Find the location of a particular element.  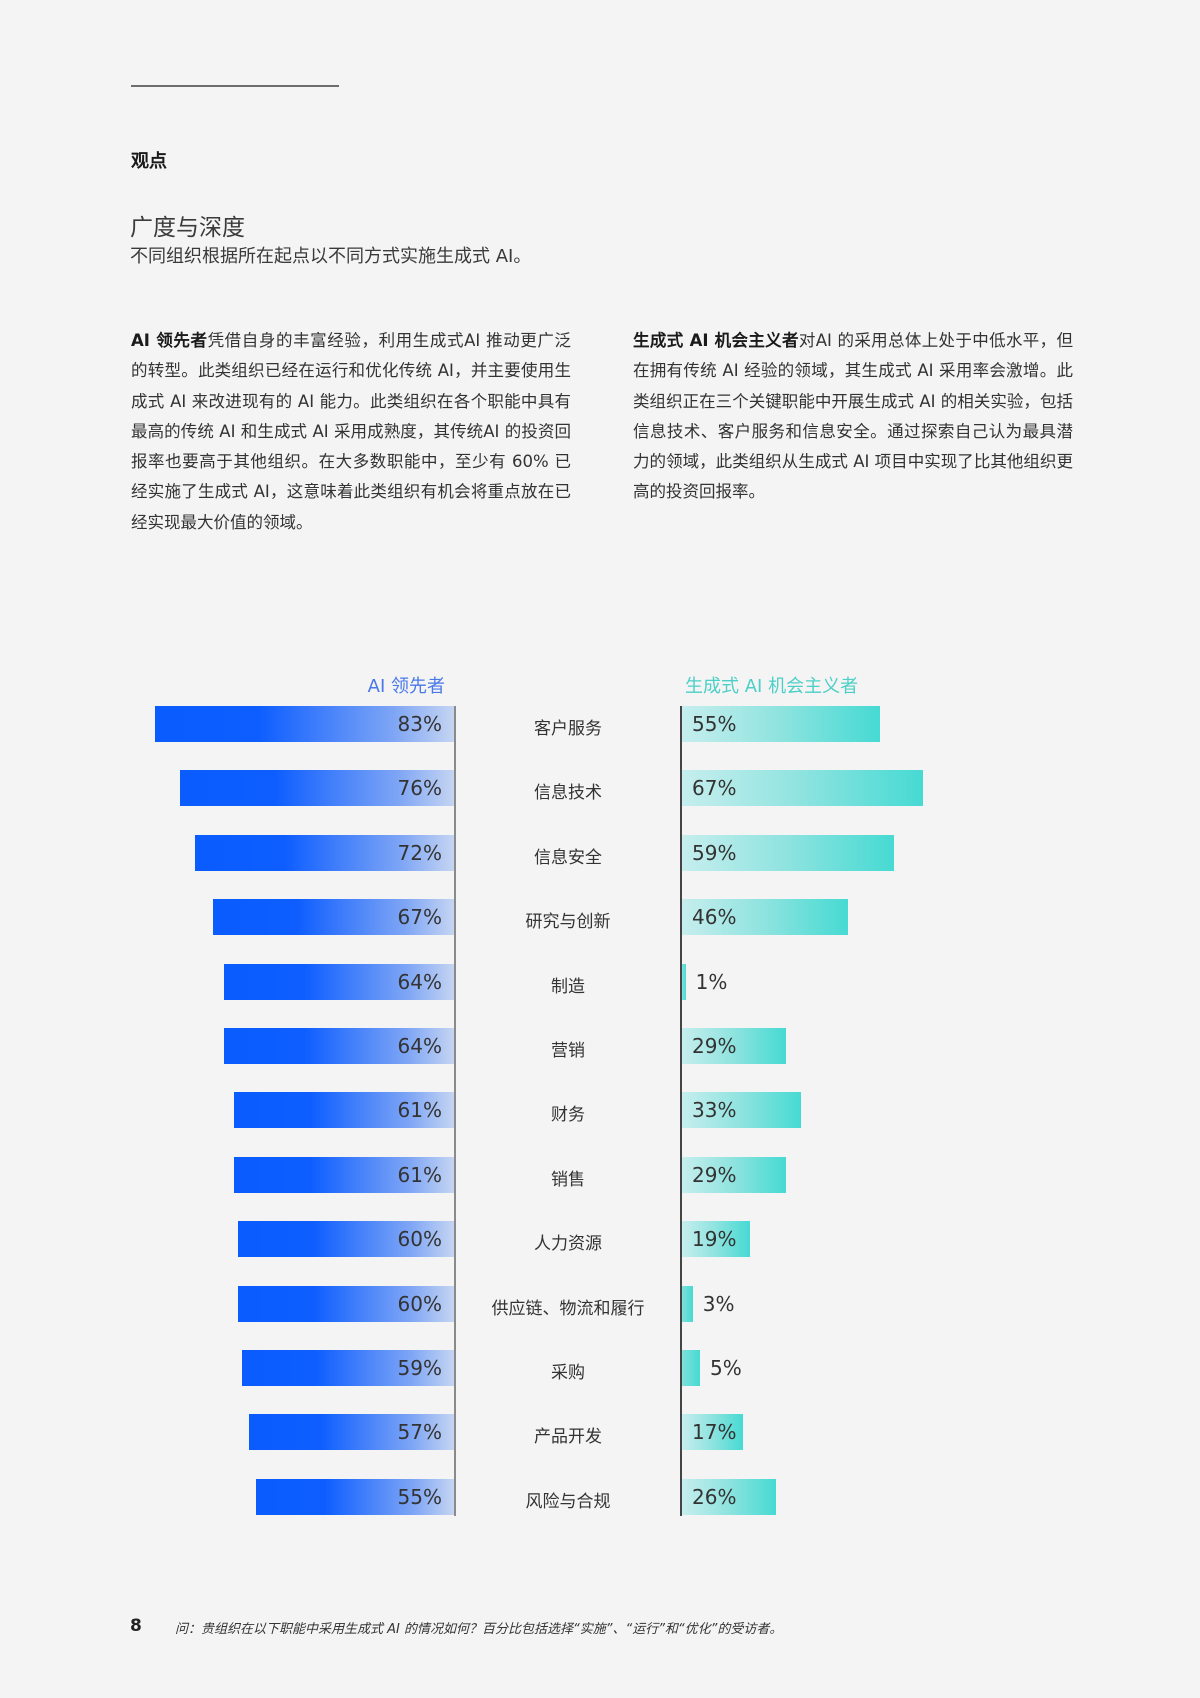

page-subtitle: 不同组织根据所在起点以不同方式实施生成式 AI。 is located at coordinates (331, 256).